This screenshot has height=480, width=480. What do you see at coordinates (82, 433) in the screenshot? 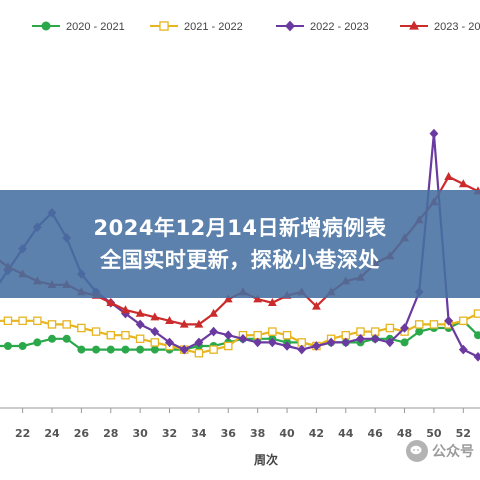
I see `x-tick-label-2: 26` at bounding box center [82, 433].